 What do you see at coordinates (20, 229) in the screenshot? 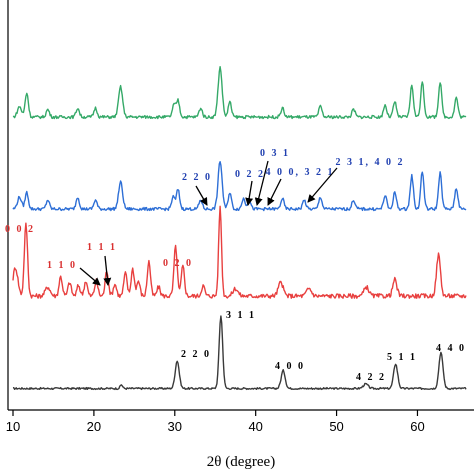
I see `miller-index-label: 0 0 2` at bounding box center [20, 229].